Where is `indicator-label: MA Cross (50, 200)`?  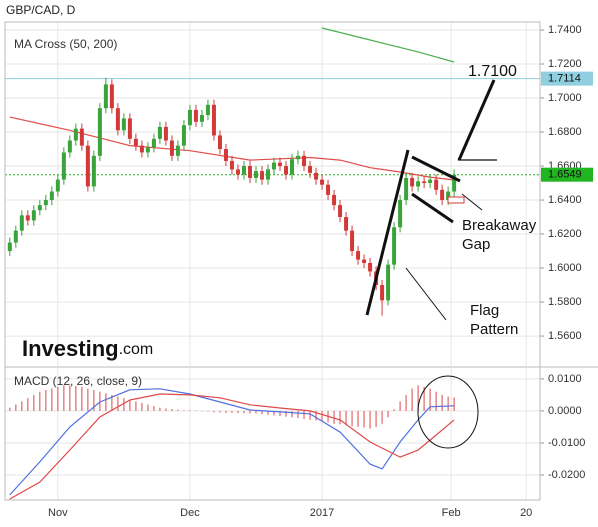
indicator-label: MA Cross (50, 200) is located at coordinates (65, 44).